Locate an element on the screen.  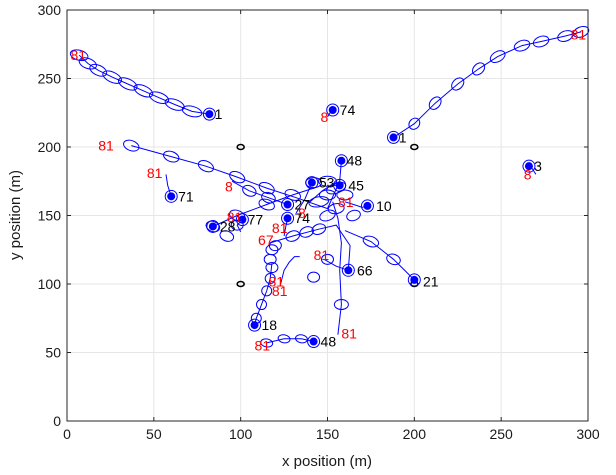
track-label-21: 74 is located at coordinates (303, 218).